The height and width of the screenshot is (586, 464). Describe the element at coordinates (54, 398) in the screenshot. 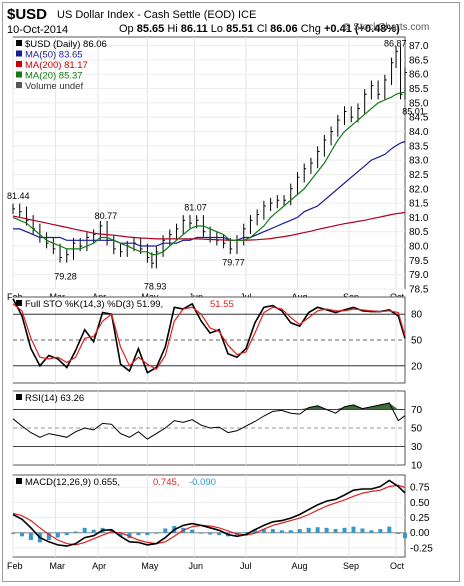

I see `rsi-legend-entry: RSI(14) 63.26` at that location.